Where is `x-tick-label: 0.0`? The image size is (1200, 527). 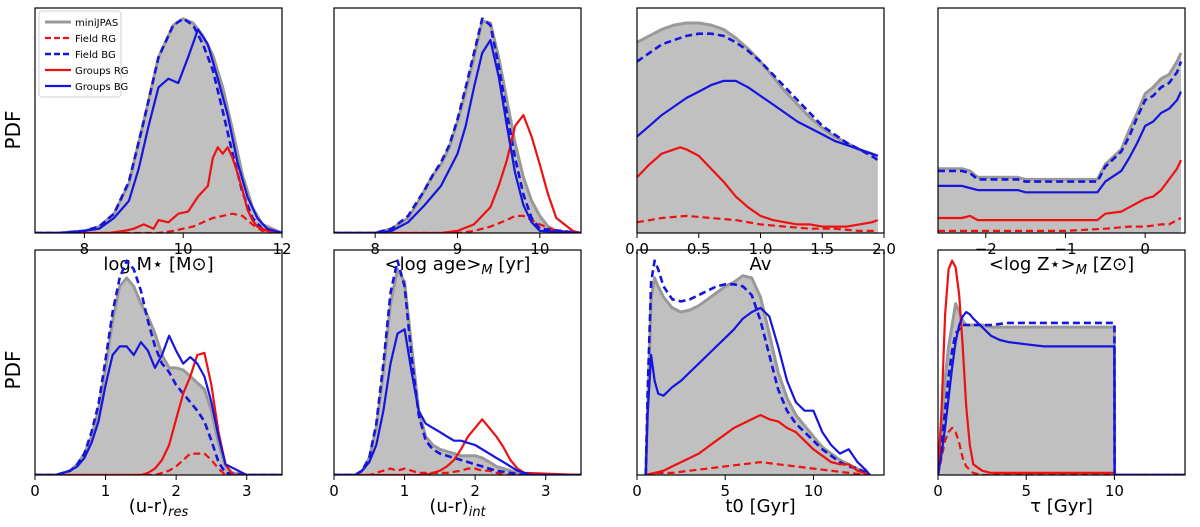
x-tick-label: 0.0 is located at coordinates (637, 249).